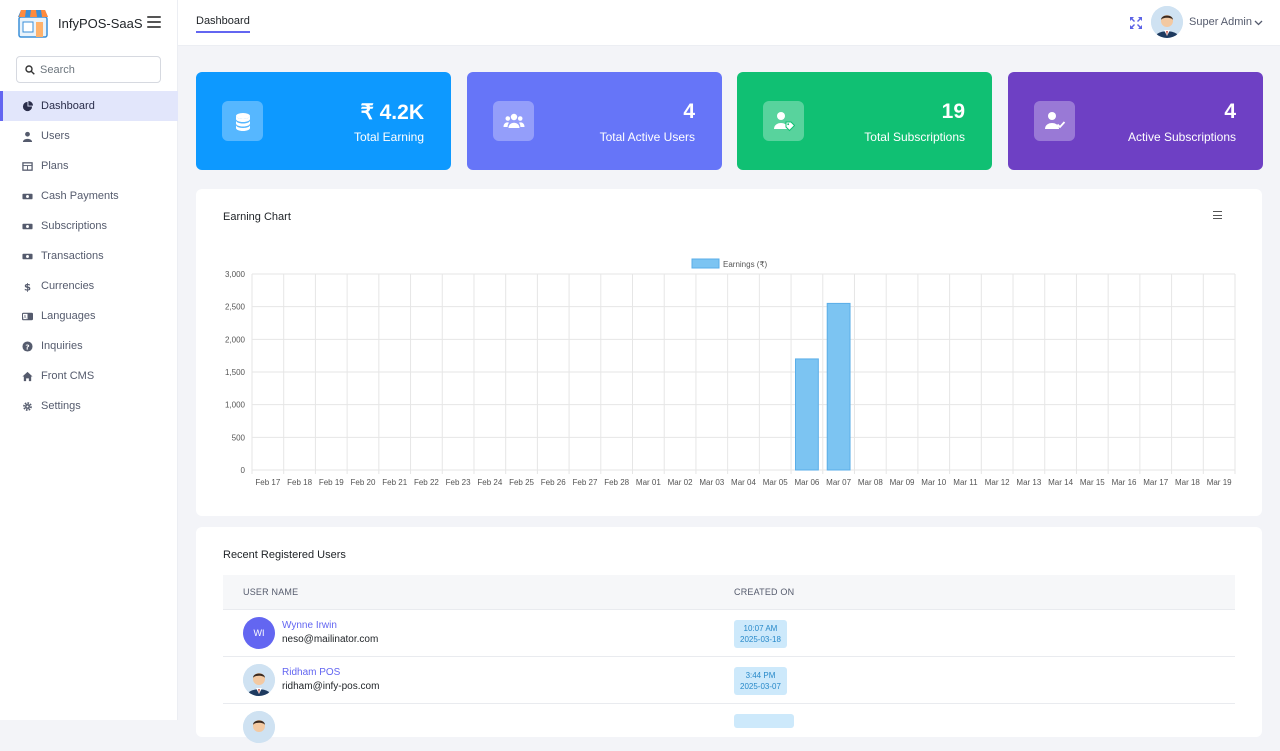 This screenshot has height=751, width=1280. What do you see at coordinates (902, 482) in the screenshot?
I see `x-tick-label: Mar 09` at bounding box center [902, 482].